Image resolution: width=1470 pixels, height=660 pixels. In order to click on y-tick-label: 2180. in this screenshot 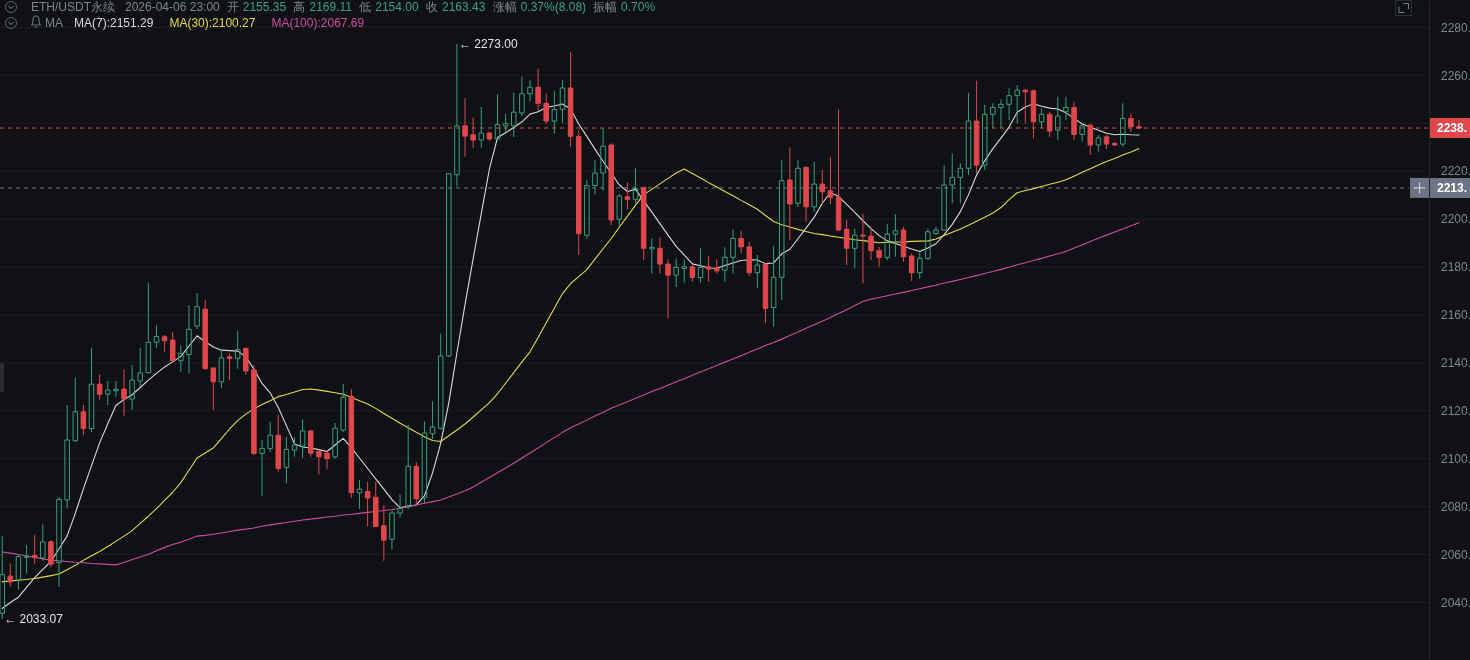, I will do `click(1455, 267)`.